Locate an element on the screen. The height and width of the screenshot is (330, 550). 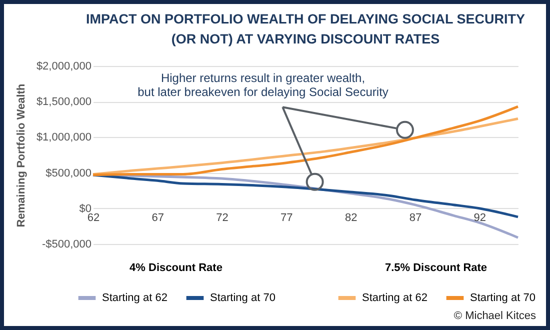
y-tick-label: $500,000 is located at coordinates (69, 173).